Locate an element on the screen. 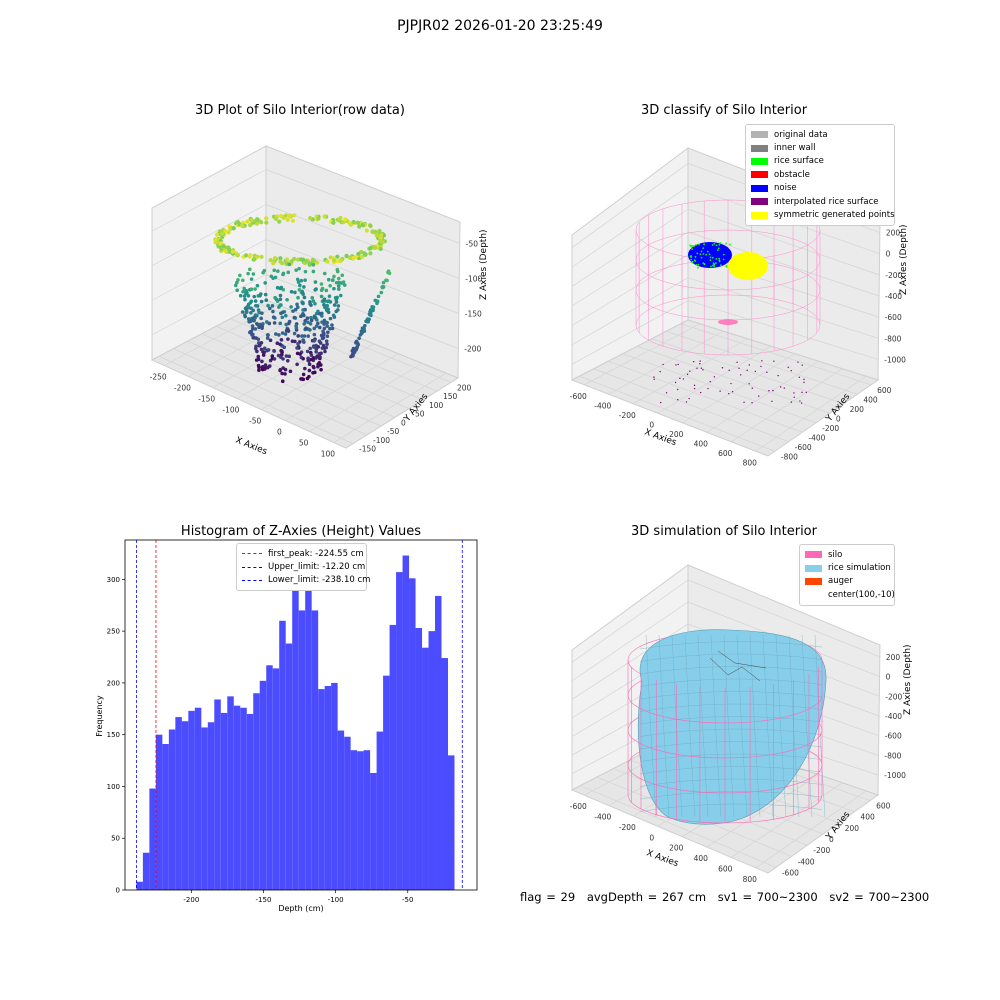 The height and width of the screenshot is (1000, 1000). legend-label: obstacle is located at coordinates (792, 174).